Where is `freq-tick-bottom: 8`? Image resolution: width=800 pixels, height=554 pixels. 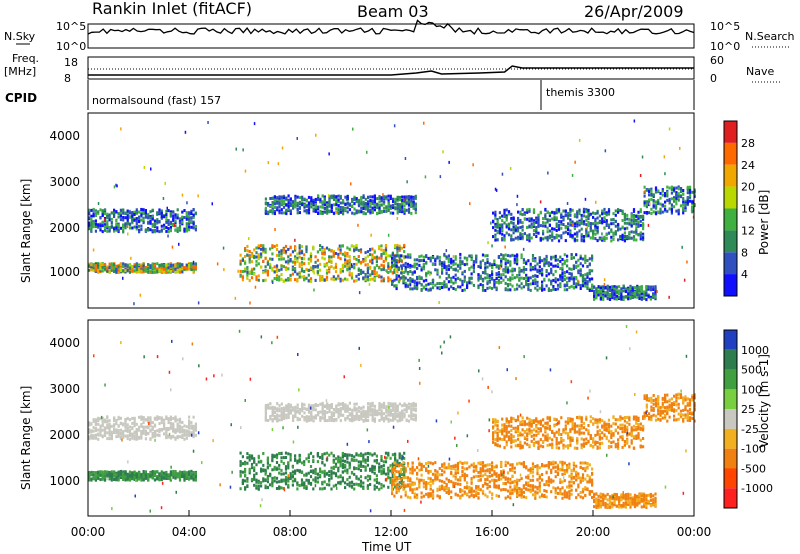 freq-tick-bottom: 8 is located at coordinates (67, 78).